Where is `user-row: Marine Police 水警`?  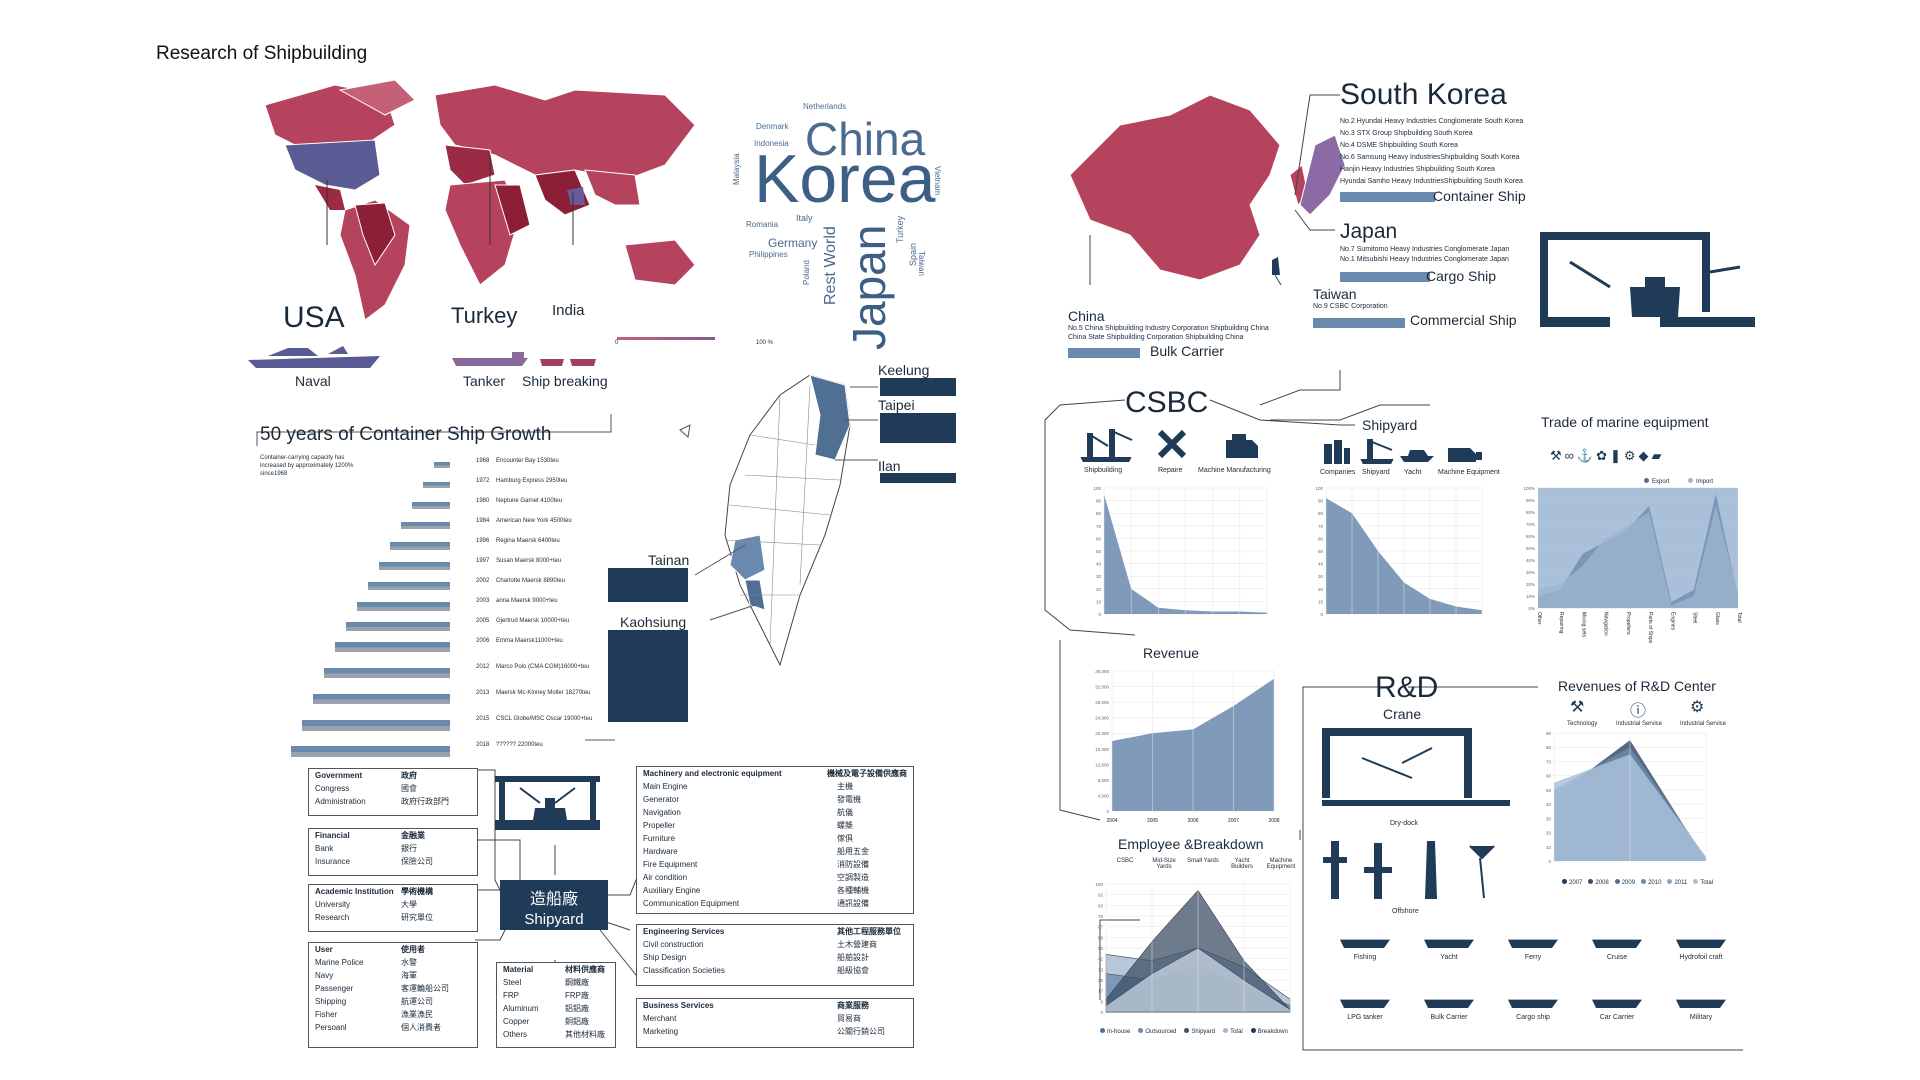
user-row: Marine Police 水警 is located at coordinates (393, 962).